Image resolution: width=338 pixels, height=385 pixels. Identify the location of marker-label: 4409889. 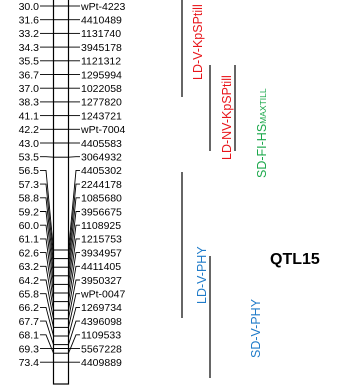
(101, 363).